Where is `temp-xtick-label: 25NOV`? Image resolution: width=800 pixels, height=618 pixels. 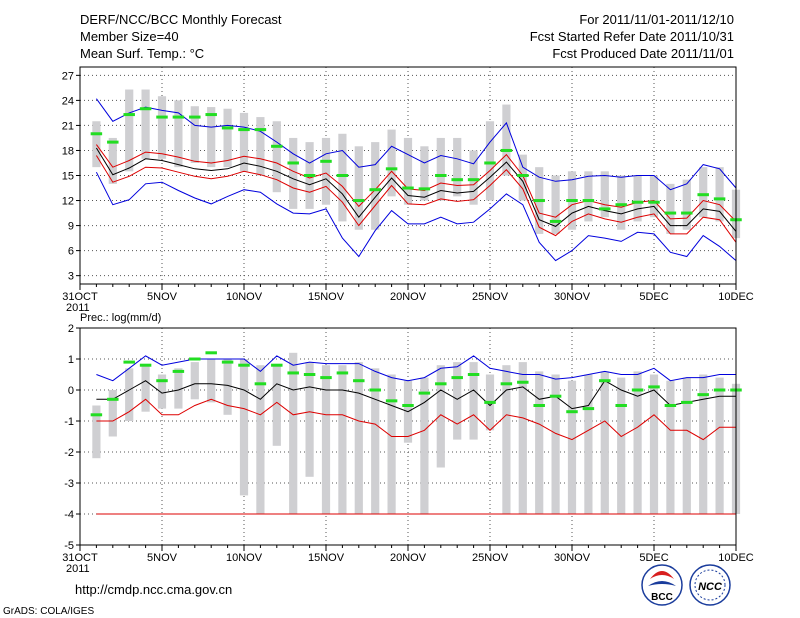
temp-xtick-label: 25NOV is located at coordinates (490, 297).